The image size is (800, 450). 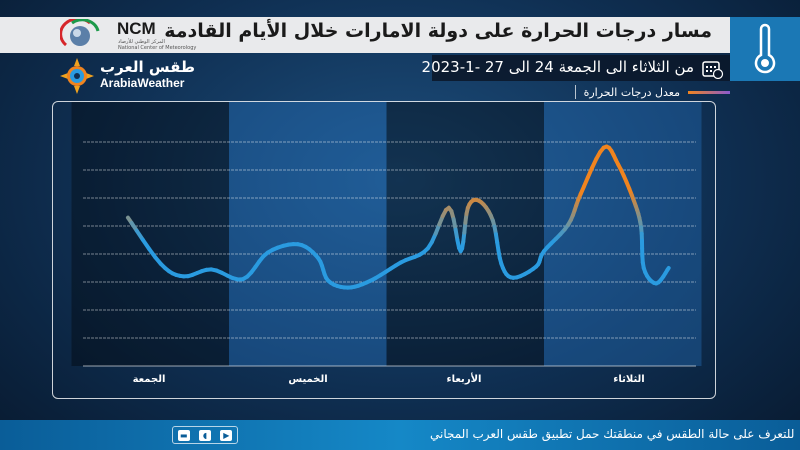 I want to click on temperature-line-segment, so click(x=668, y=269).